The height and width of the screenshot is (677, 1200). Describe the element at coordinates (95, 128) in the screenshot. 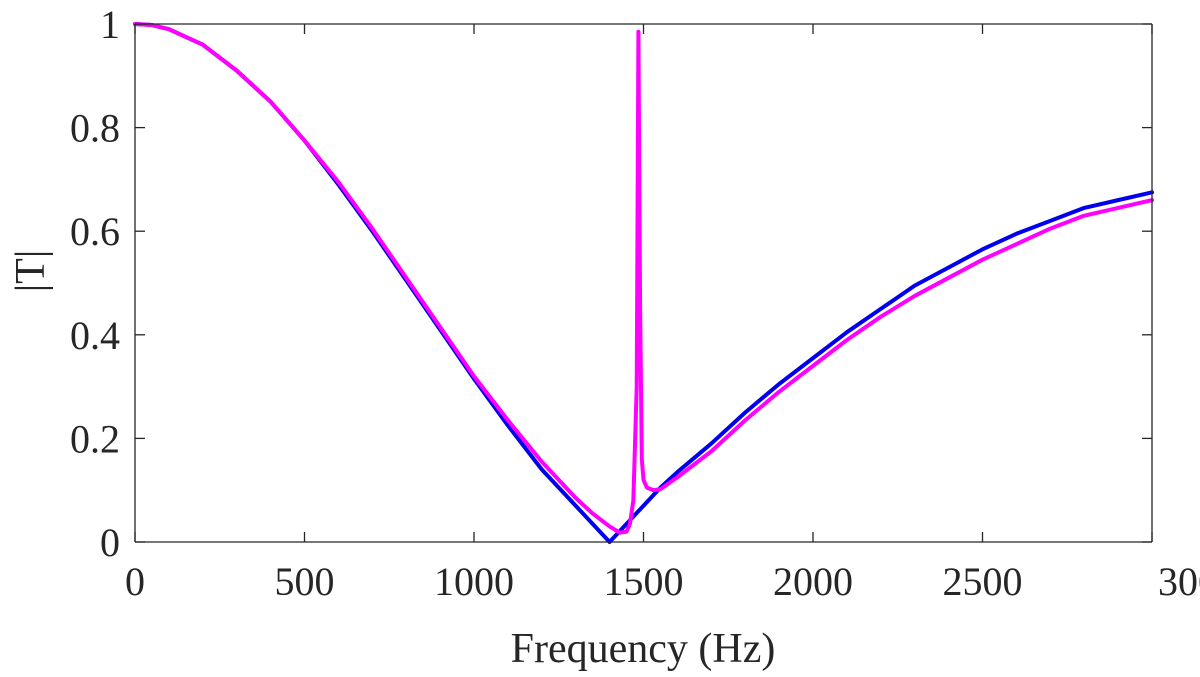

I see `y-tick-label: 0.8` at that location.